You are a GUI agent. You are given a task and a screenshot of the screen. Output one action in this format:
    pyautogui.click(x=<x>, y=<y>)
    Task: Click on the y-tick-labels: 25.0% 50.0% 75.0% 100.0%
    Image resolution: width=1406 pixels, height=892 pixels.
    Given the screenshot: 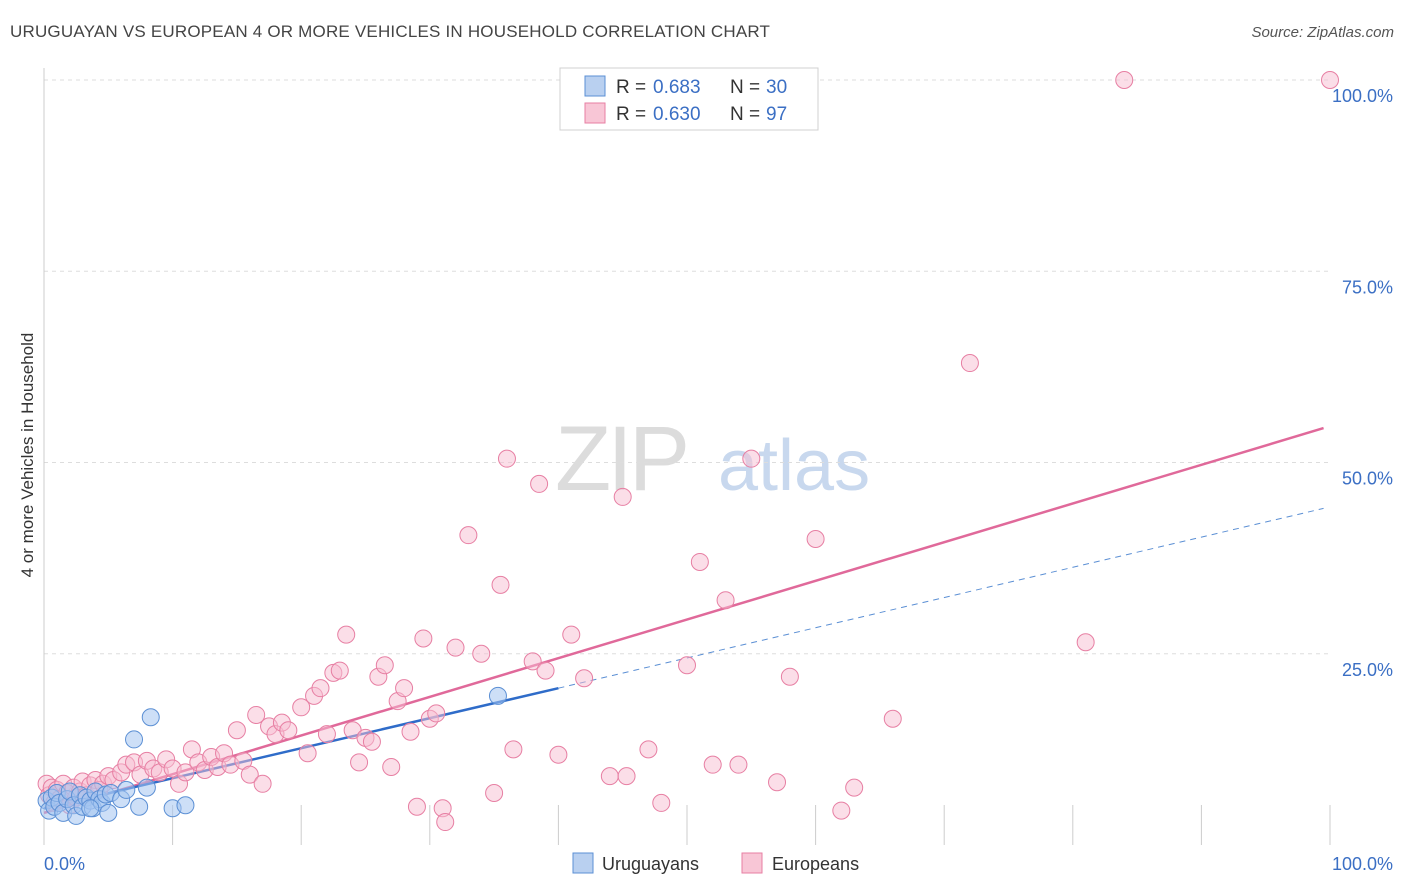 What is the action you would take?
    pyautogui.click(x=1362, y=383)
    